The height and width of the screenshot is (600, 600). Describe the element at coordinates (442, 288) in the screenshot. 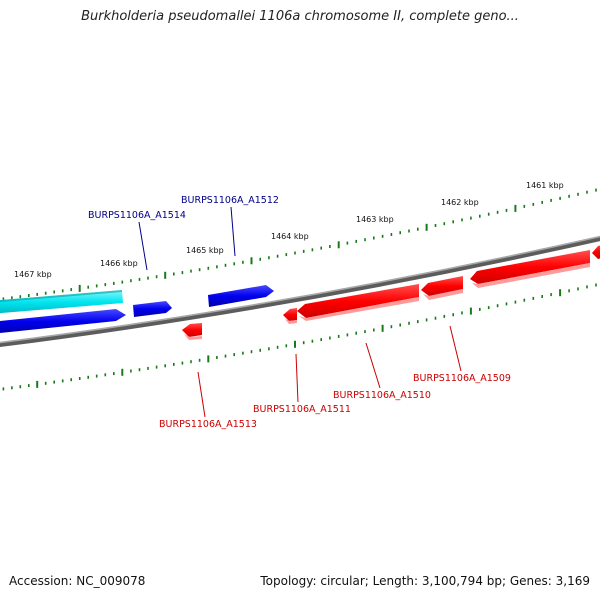

I see `gene-burps1106a-a1509b-arrow` at that location.